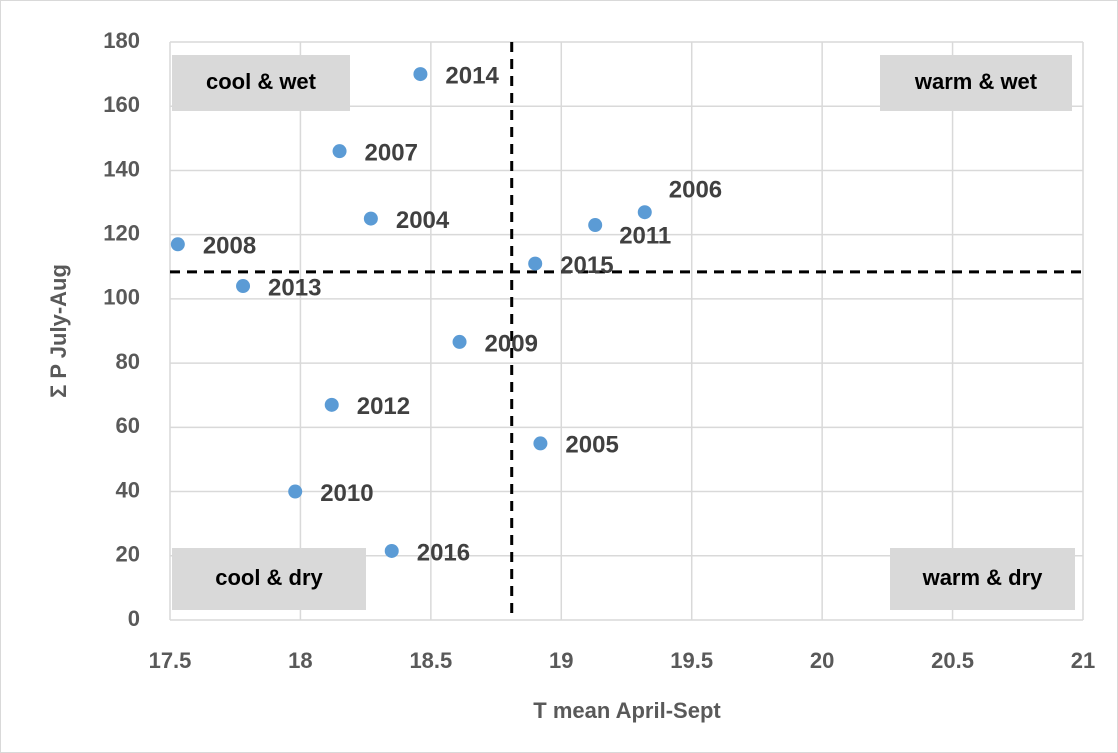 This screenshot has height=753, width=1118. Describe the element at coordinates (121, 232) in the screenshot. I see `y-tick-label: 120` at that location.